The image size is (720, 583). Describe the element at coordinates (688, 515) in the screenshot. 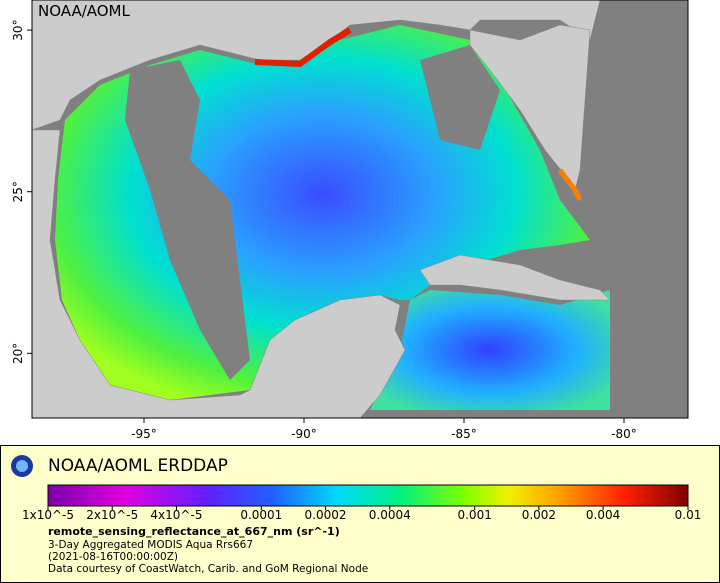

I see `colorbar-tick-label: 0.01` at that location.